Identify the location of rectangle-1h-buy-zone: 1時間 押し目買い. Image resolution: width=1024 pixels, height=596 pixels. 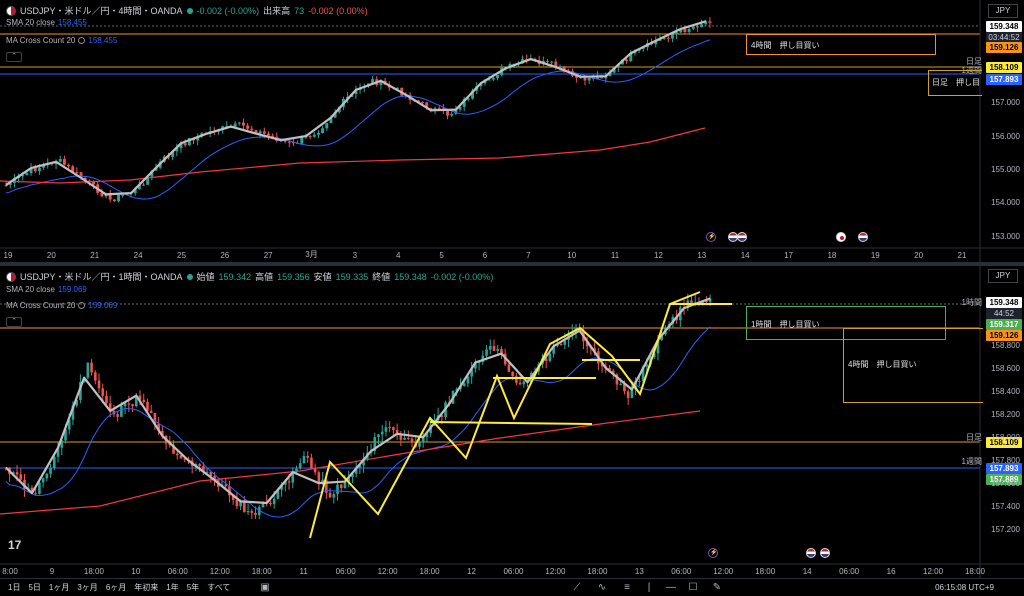
(846, 323).